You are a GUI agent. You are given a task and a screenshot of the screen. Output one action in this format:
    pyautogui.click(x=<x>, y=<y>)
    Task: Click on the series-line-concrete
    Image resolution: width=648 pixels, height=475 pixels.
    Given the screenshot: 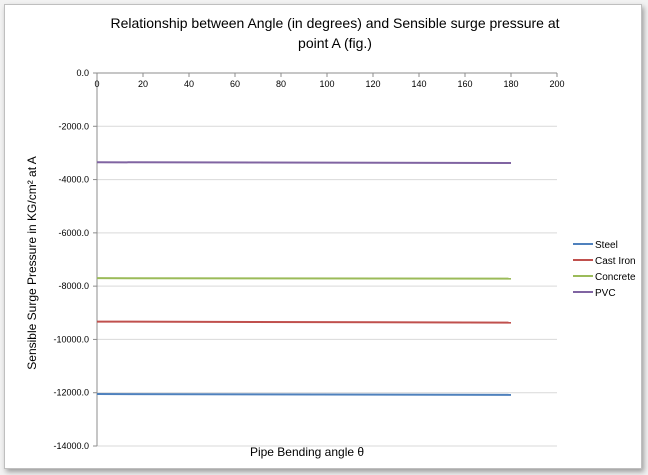 What is the action you would take?
    pyautogui.click(x=304, y=278)
    